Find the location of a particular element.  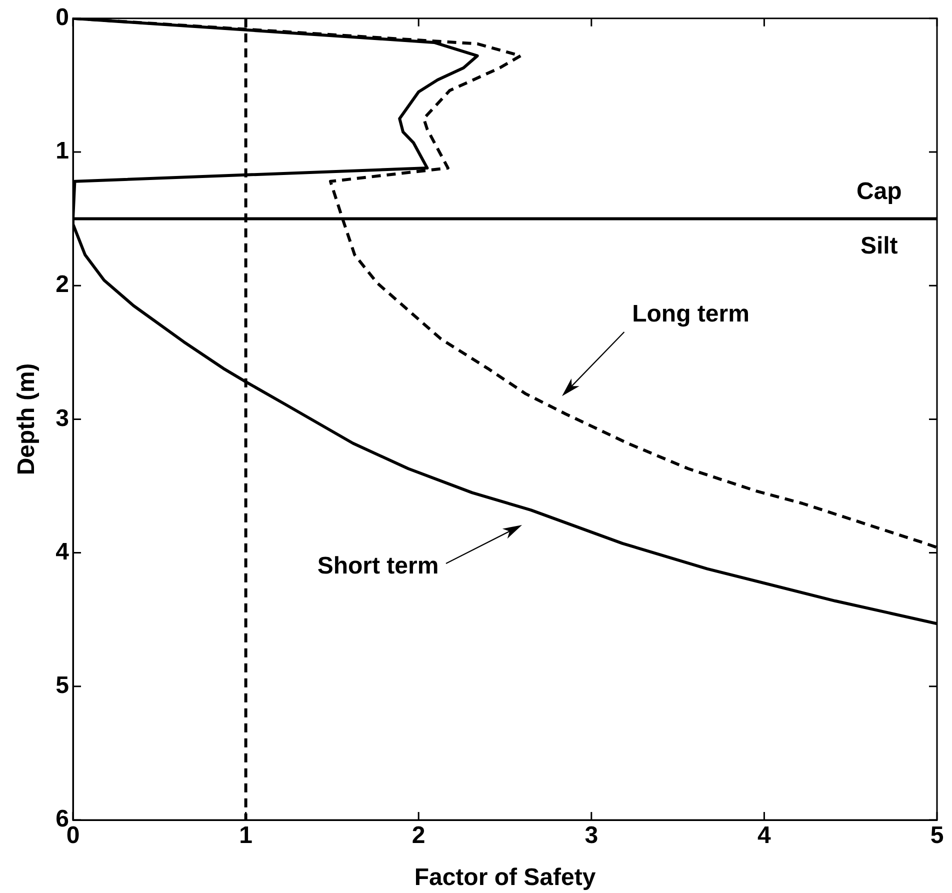

y-tick-label: 1 is located at coordinates (62, 151).